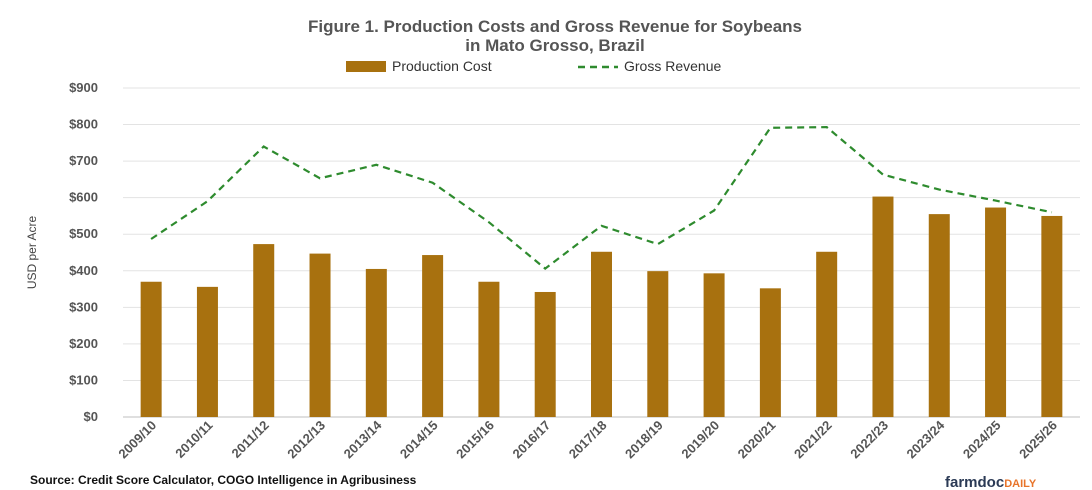 This screenshot has width=1092, height=490. I want to click on y-axis-ticks: $0 $100 $200 $300 $400 $500 $600 $700 $800 $900, so click(83, 252).